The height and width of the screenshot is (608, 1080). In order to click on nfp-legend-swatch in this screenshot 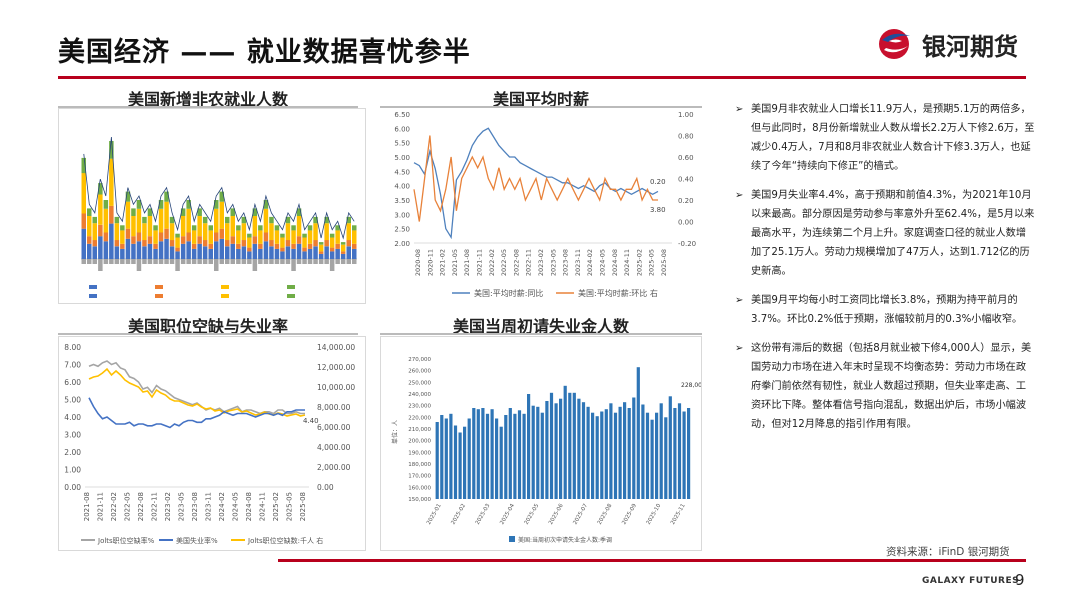, I will do `click(159, 287)`.